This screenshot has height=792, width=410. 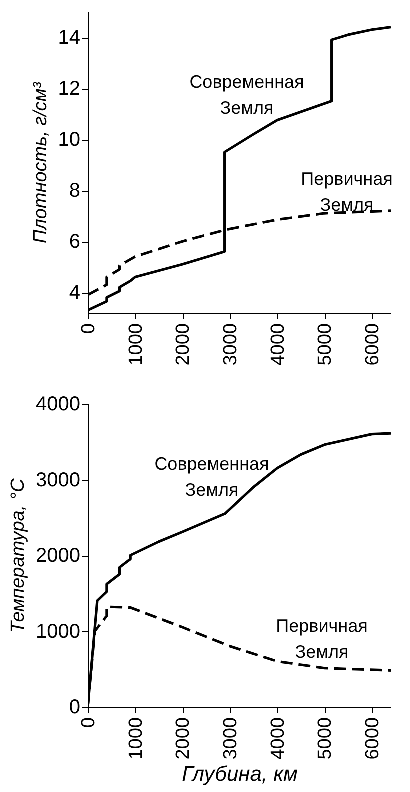 What do you see at coordinates (58, 405) in the screenshot?
I see `y-tick-label: 4000` at bounding box center [58, 405].